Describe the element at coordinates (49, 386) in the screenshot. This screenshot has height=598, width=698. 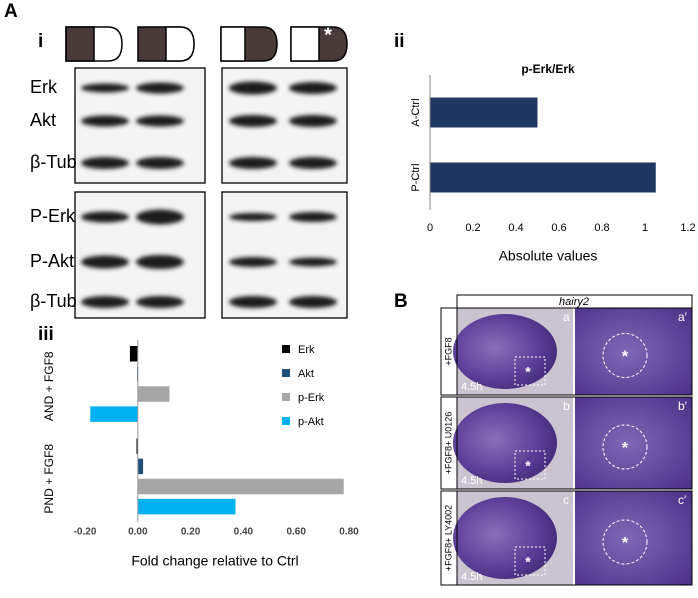
I see `y-tick-label: AND + FGF8` at that location.